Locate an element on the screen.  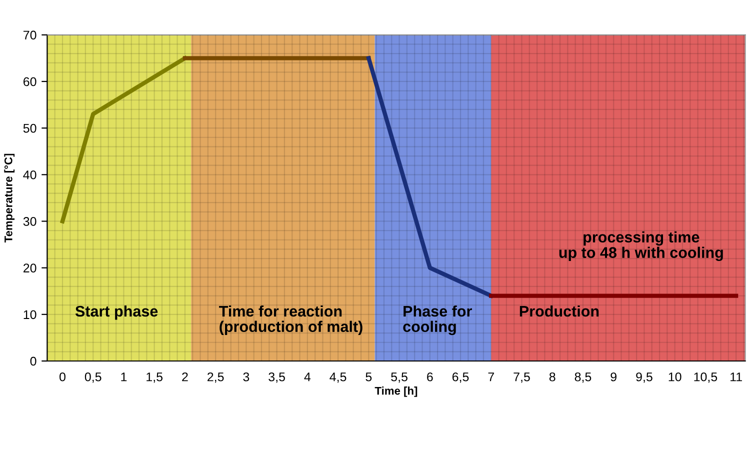
x-tick-label: 10 is located at coordinates (675, 377).